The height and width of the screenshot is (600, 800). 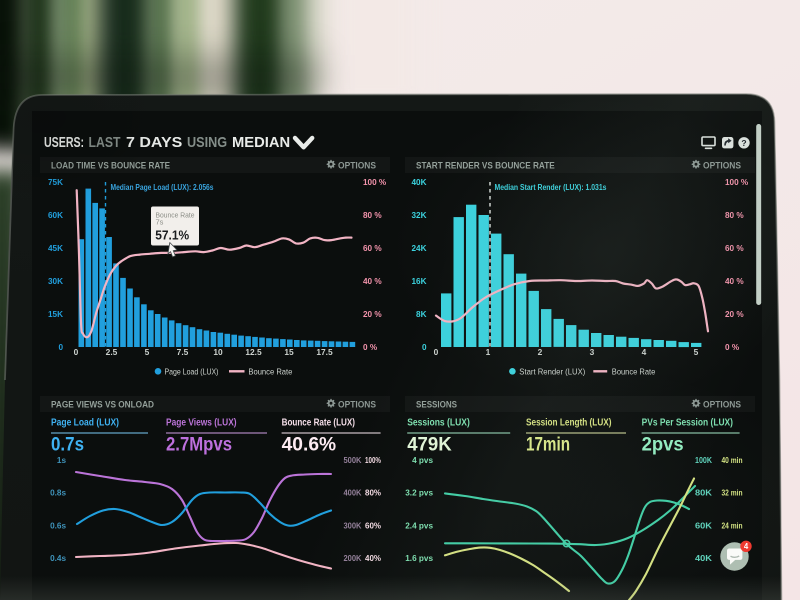 I want to click on svg-text: 0.7s, so click(x=67, y=445).